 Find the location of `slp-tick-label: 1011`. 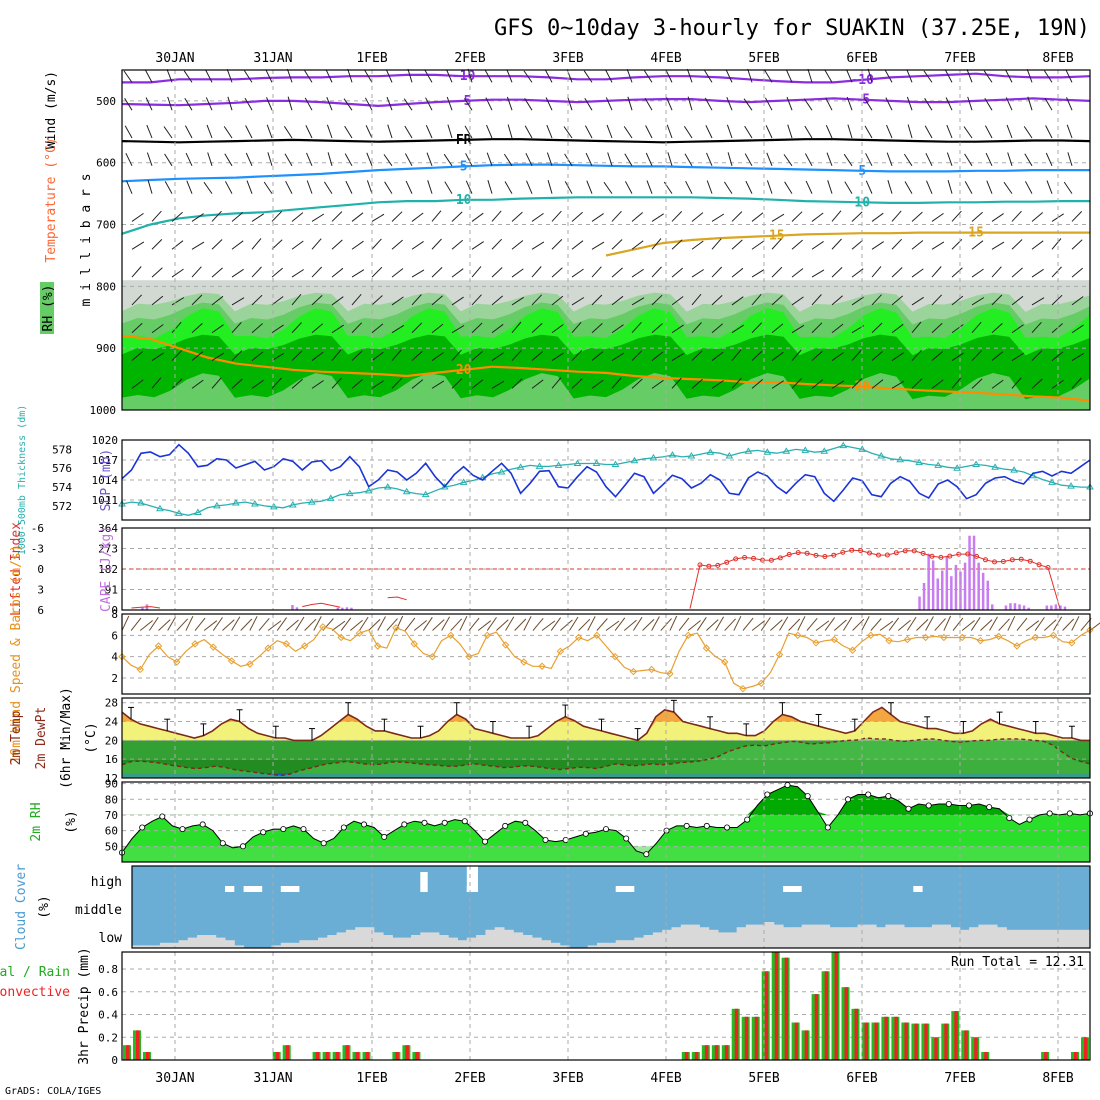

slp-tick-label: 1011 is located at coordinates (105, 500).